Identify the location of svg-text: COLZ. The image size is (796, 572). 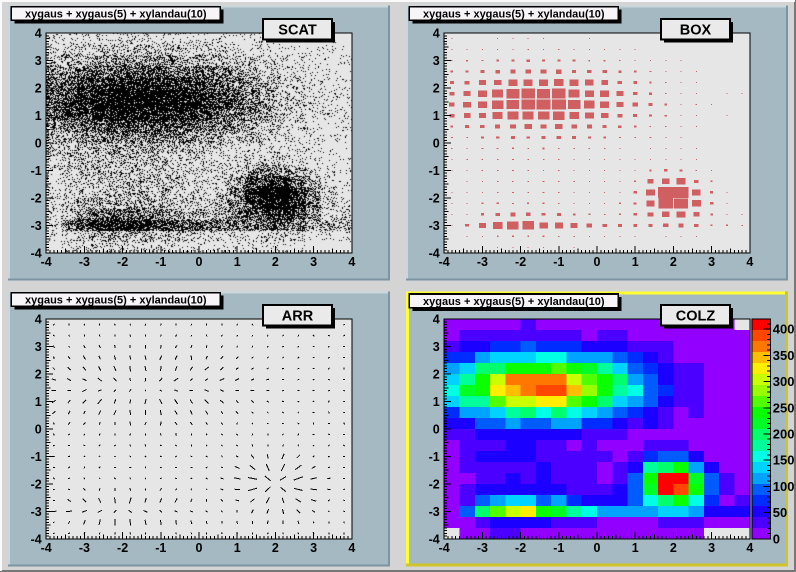
(696, 317).